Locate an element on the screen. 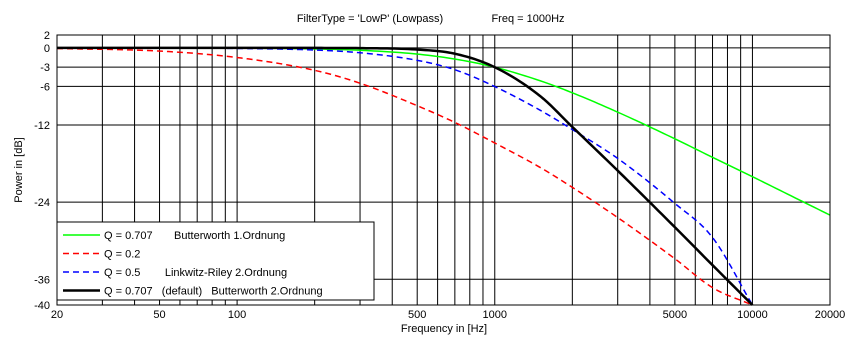 This screenshot has width=857, height=340. y-tick-label: -6 is located at coordinates (45, 87).